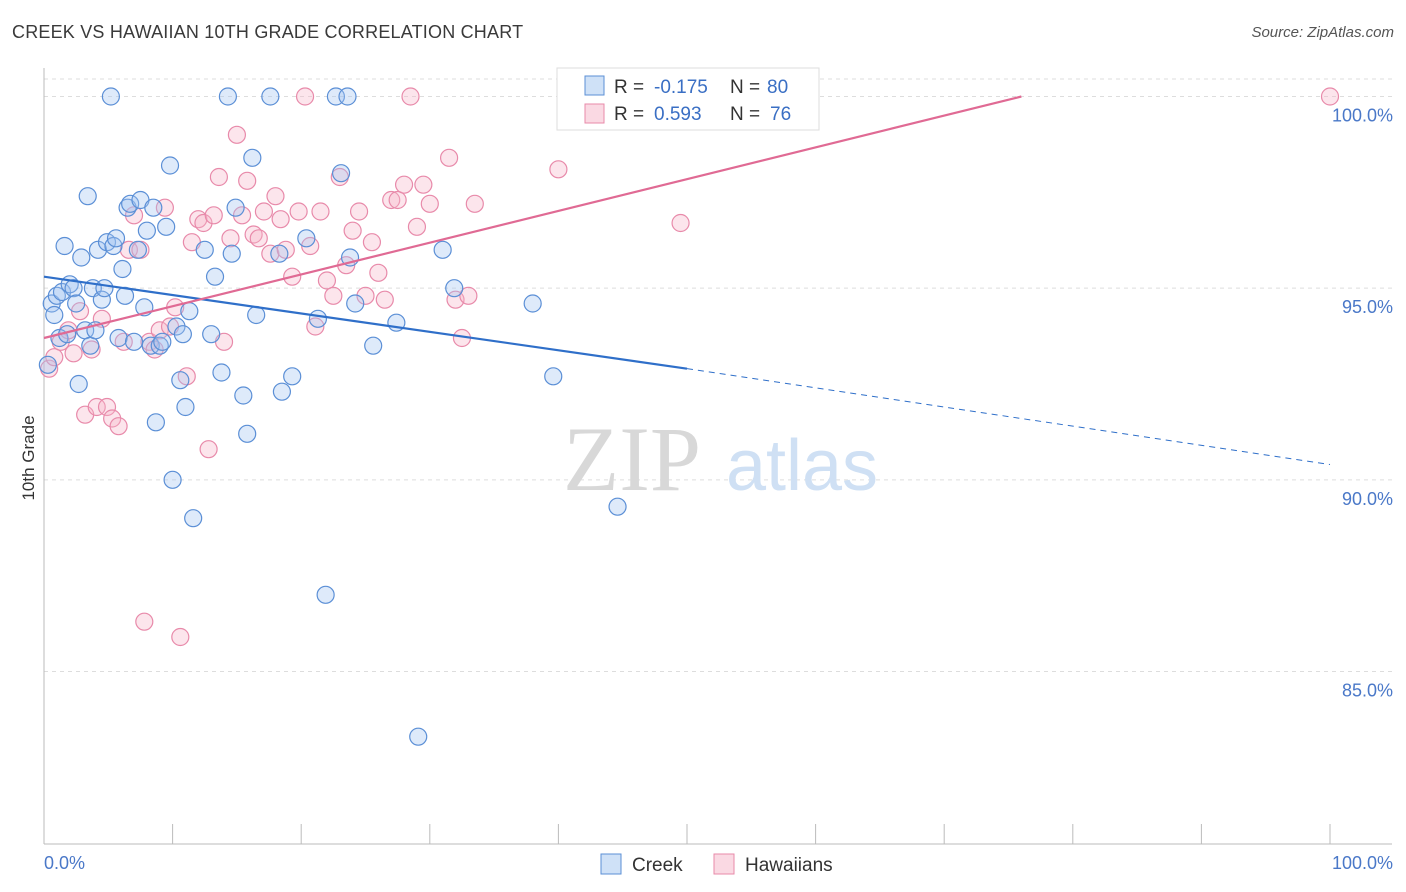 The image size is (1406, 892). Describe the element at coordinates (720, 459) in the screenshot. I see `watermark: ZIP atlas` at that location.